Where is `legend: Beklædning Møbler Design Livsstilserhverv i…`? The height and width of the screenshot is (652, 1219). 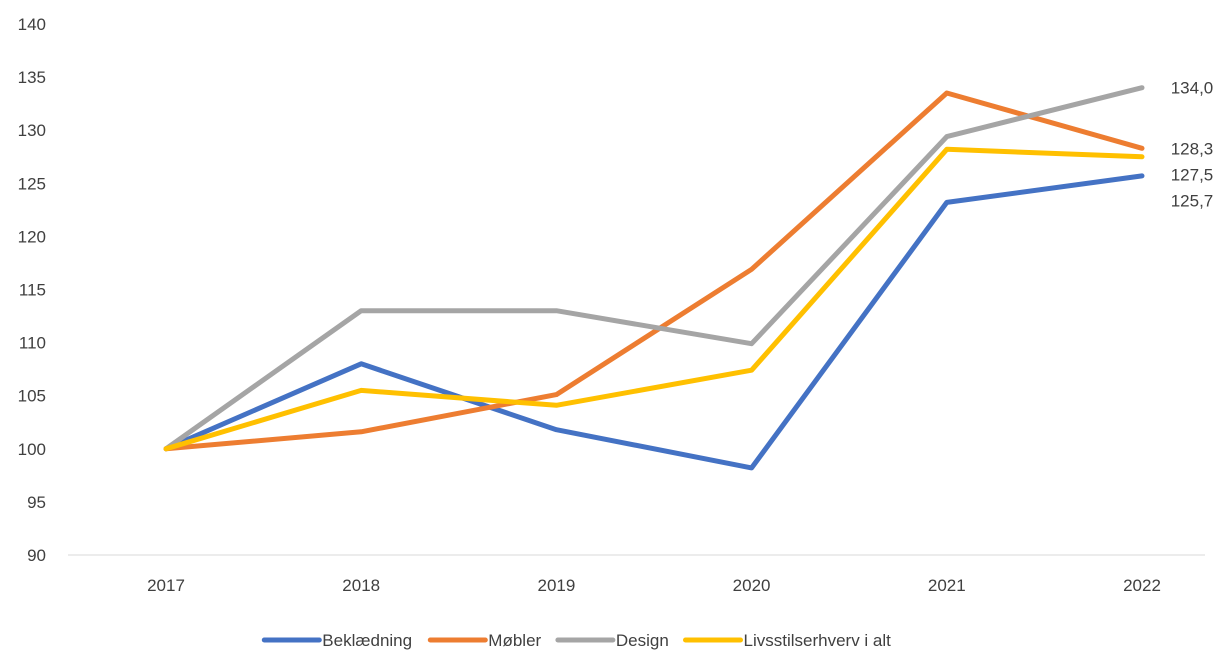
legend: Beklædning Møbler Design Livsstilserhverv i… is located at coordinates (577, 640).